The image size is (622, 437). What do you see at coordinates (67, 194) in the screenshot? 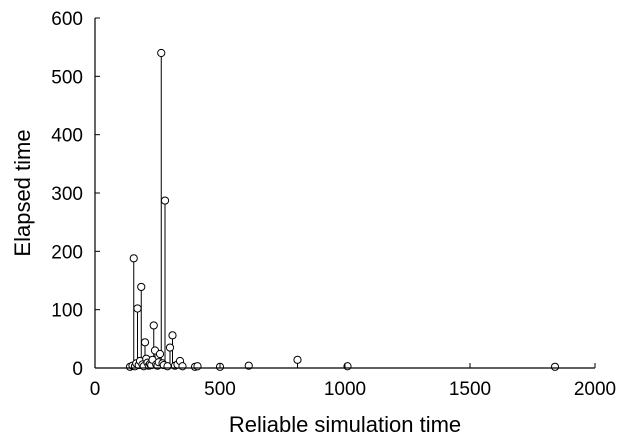
I see `y-tick-label: 300` at bounding box center [67, 194].